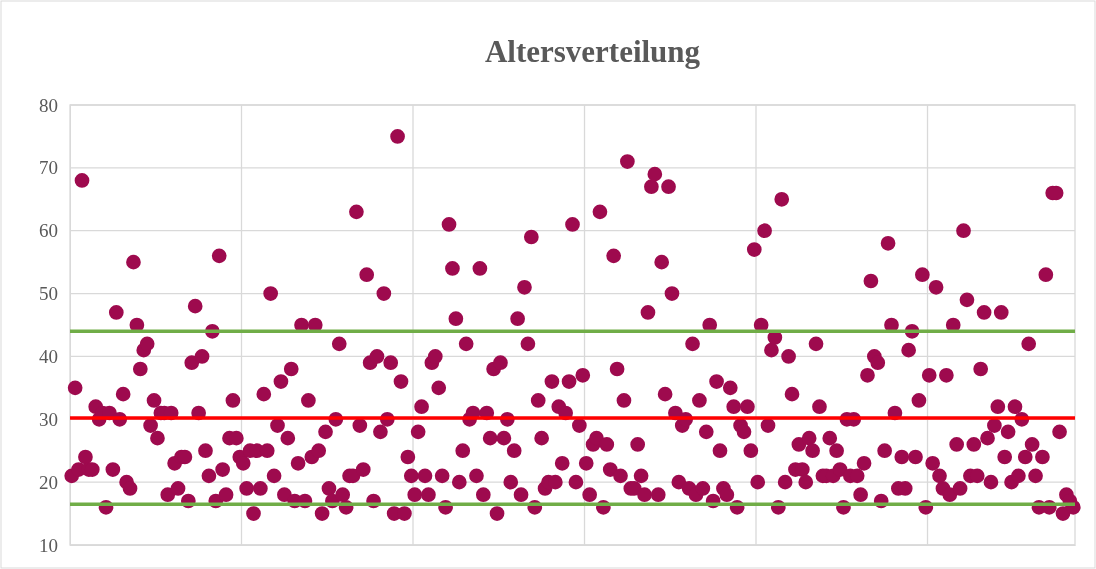 The width and height of the screenshot is (1096, 569). Describe the element at coordinates (592, 51) in the screenshot. I see `chart-title: Altersverteilung` at that location.